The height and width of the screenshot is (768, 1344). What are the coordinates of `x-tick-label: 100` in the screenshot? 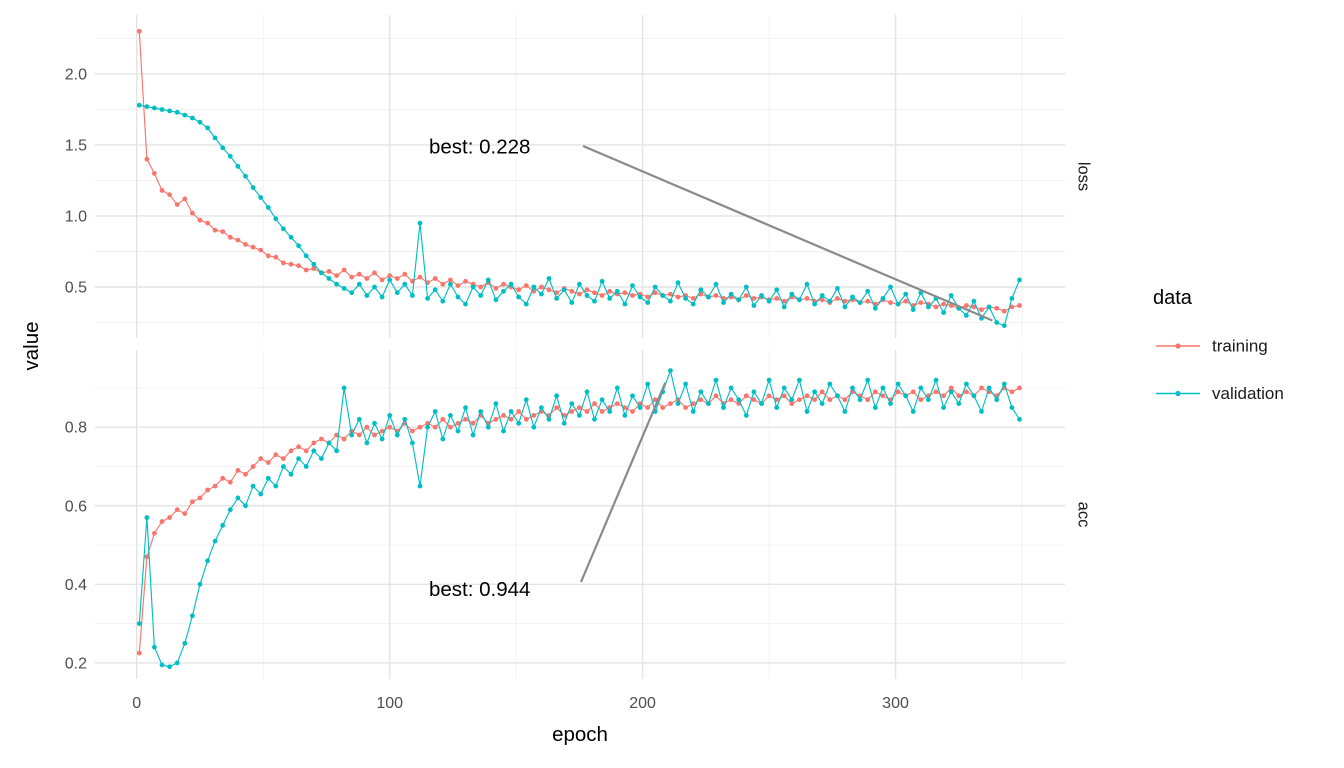 It's located at (389, 703).